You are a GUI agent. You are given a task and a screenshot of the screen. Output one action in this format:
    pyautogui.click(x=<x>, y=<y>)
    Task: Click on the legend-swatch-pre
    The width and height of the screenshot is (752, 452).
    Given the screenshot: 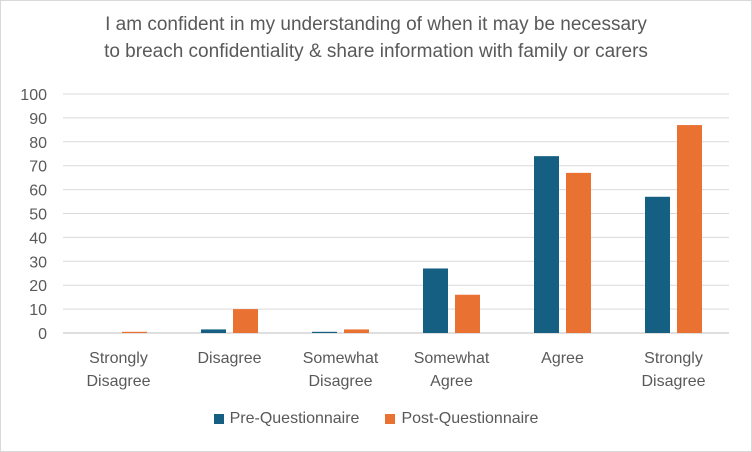 What is the action you would take?
    pyautogui.click(x=218, y=419)
    